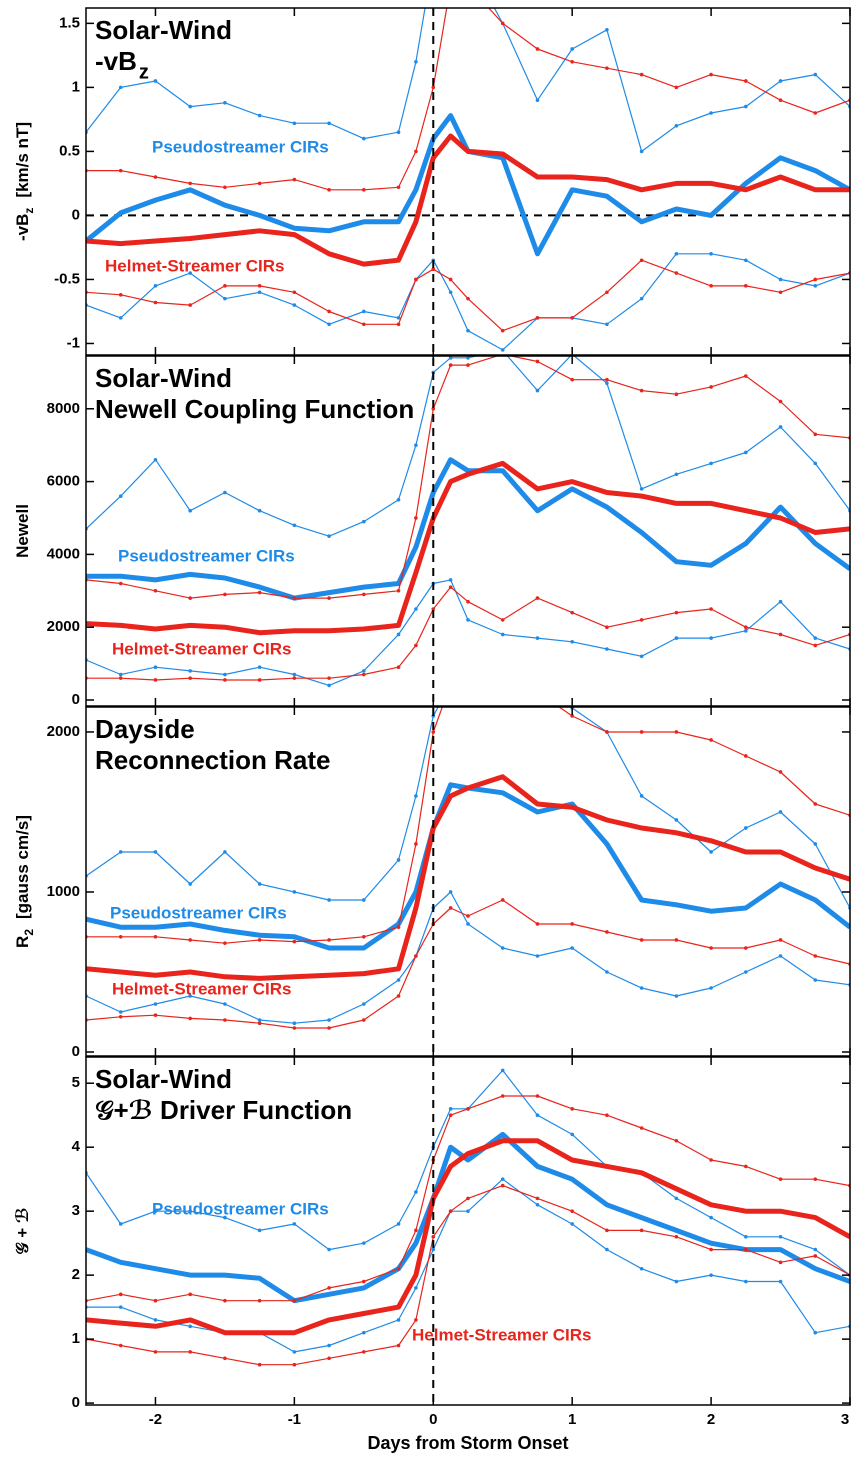 The height and width of the screenshot is (1457, 855). I want to click on series-label: Helmet-Streamer CIRs, so click(195, 265).